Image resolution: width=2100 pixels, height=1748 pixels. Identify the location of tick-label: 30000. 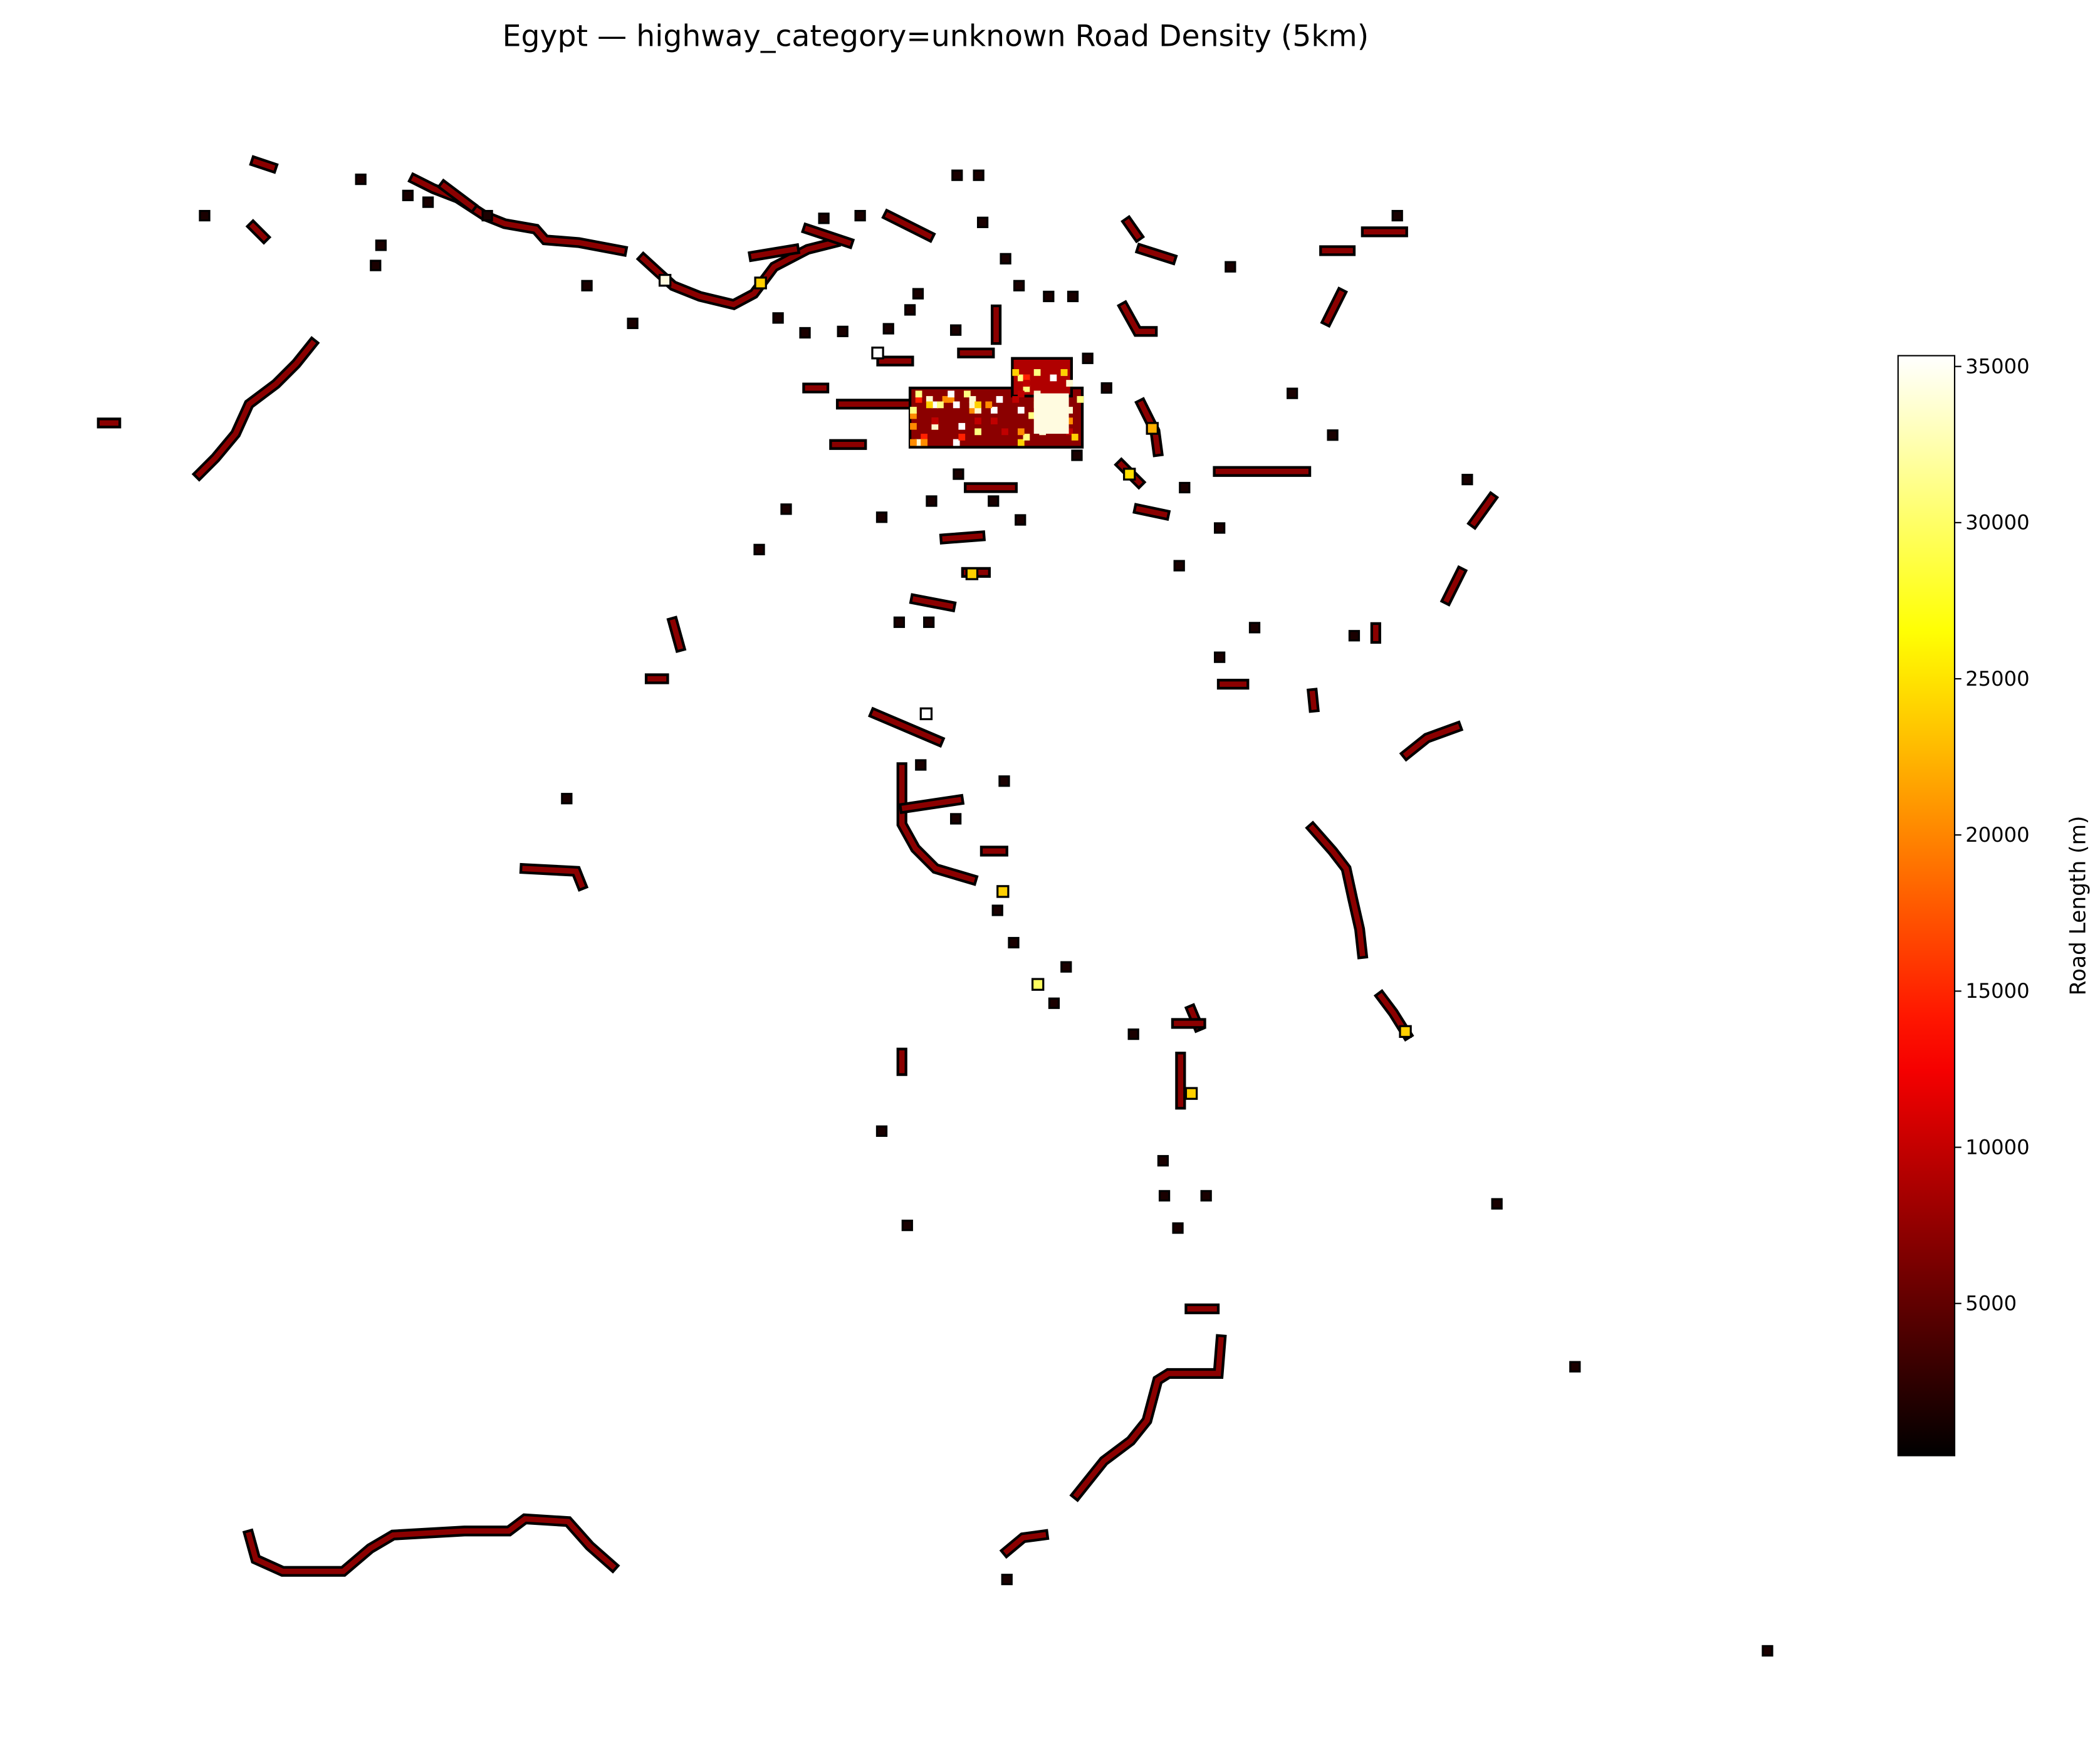
(1997, 523).